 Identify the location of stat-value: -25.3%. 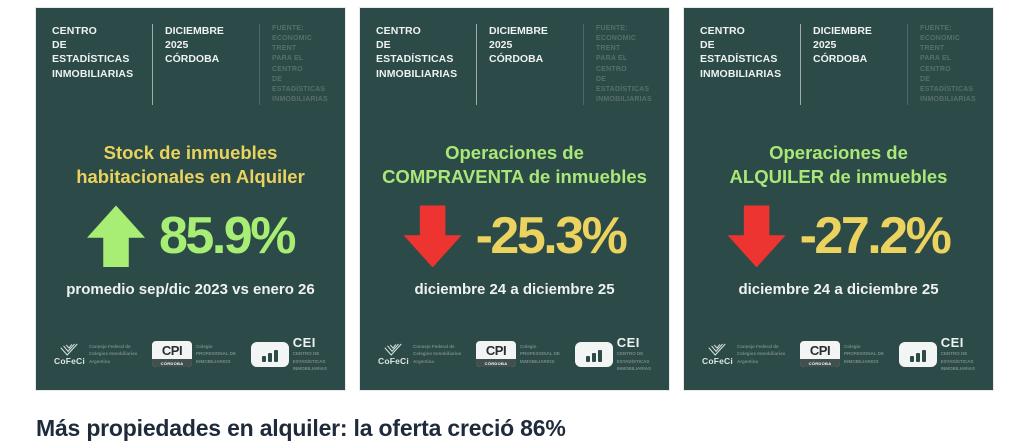
(551, 236).